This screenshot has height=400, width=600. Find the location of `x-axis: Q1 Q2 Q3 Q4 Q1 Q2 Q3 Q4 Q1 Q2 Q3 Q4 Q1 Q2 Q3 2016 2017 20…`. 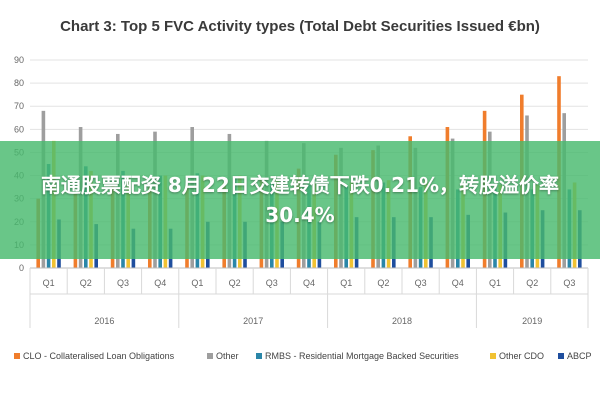

x-axis: Q1 Q2 Q3 Q4 Q1 Q2 Q3 Q4 Q1 Q2 Q3 Q4 Q1 Q2 Q3 2016 2017 20… is located at coordinates (309, 297).